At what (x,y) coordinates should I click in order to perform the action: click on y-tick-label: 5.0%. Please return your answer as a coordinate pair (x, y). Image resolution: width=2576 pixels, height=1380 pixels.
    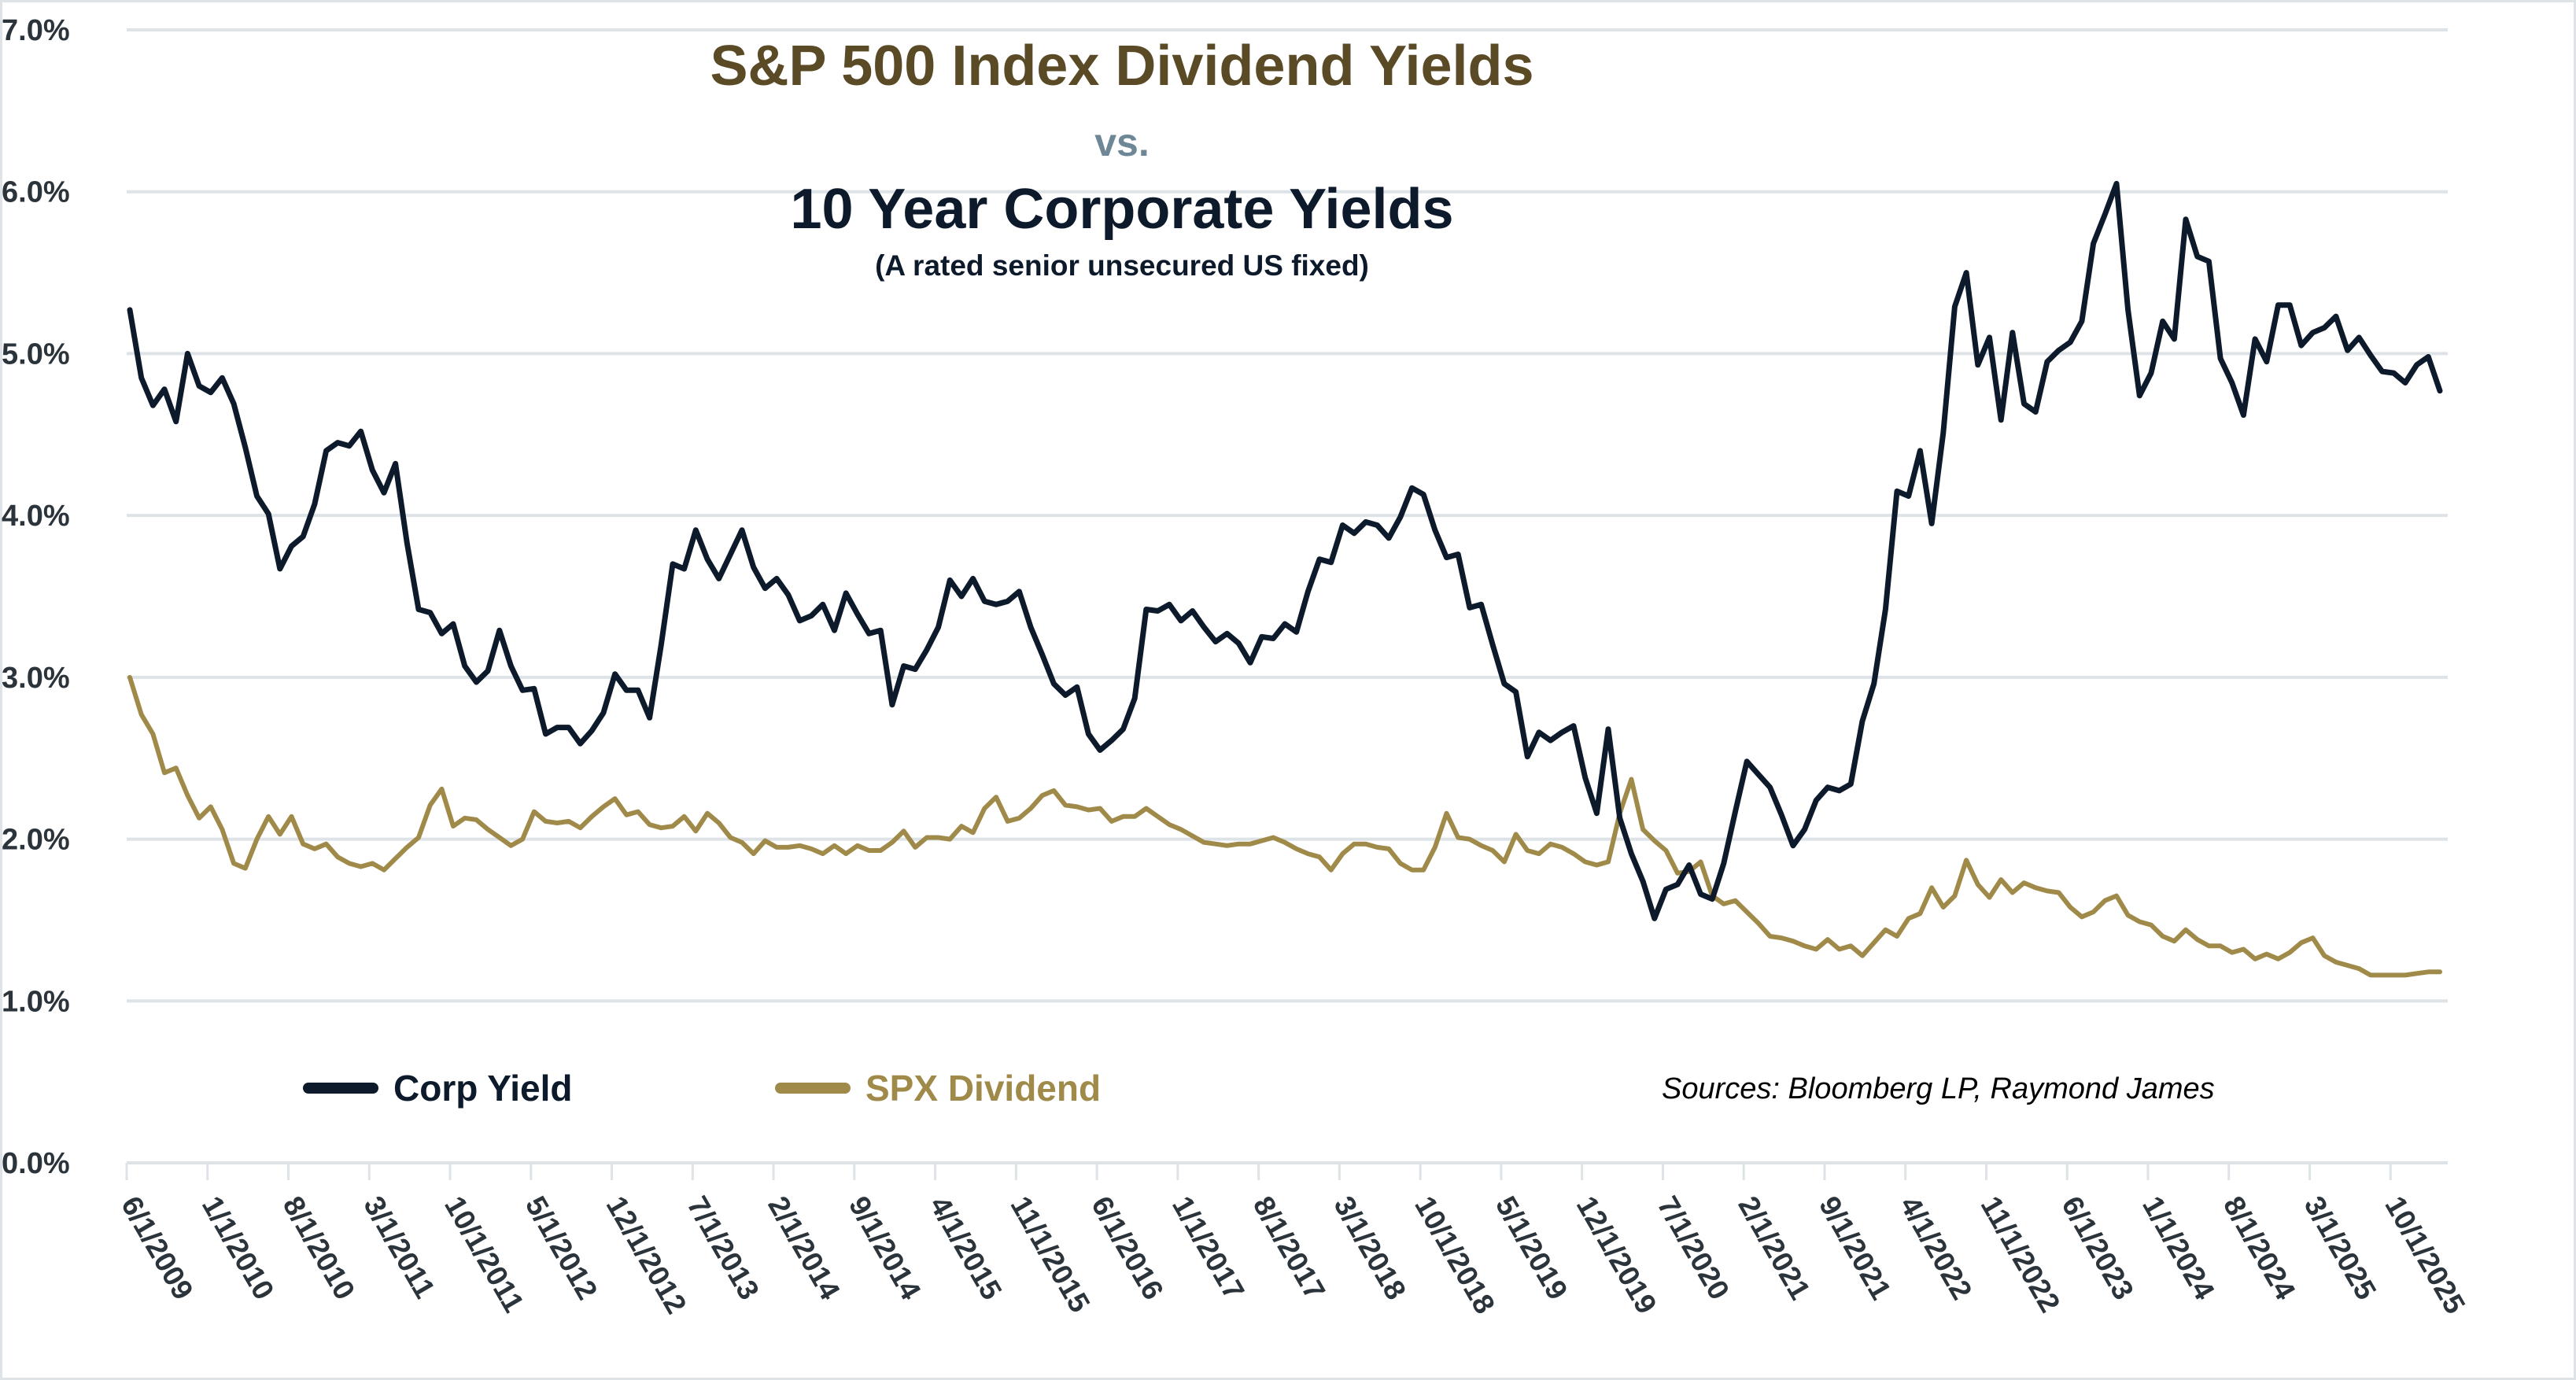
    Looking at the image, I should click on (36, 354).